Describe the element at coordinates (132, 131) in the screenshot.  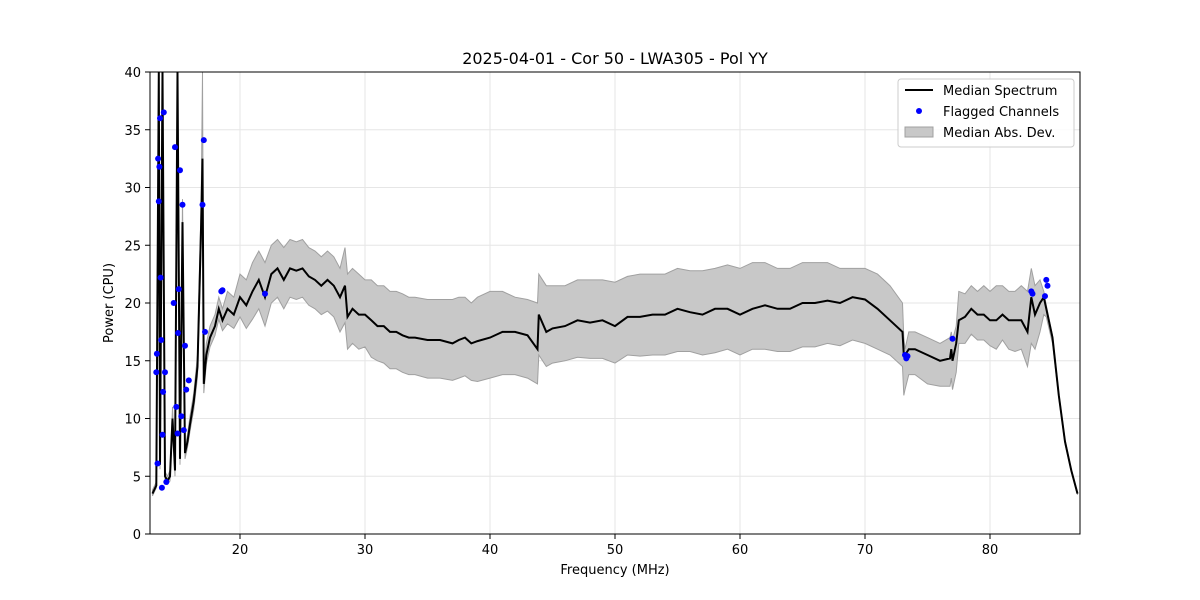
I see `y-tick-label: 35` at that location.